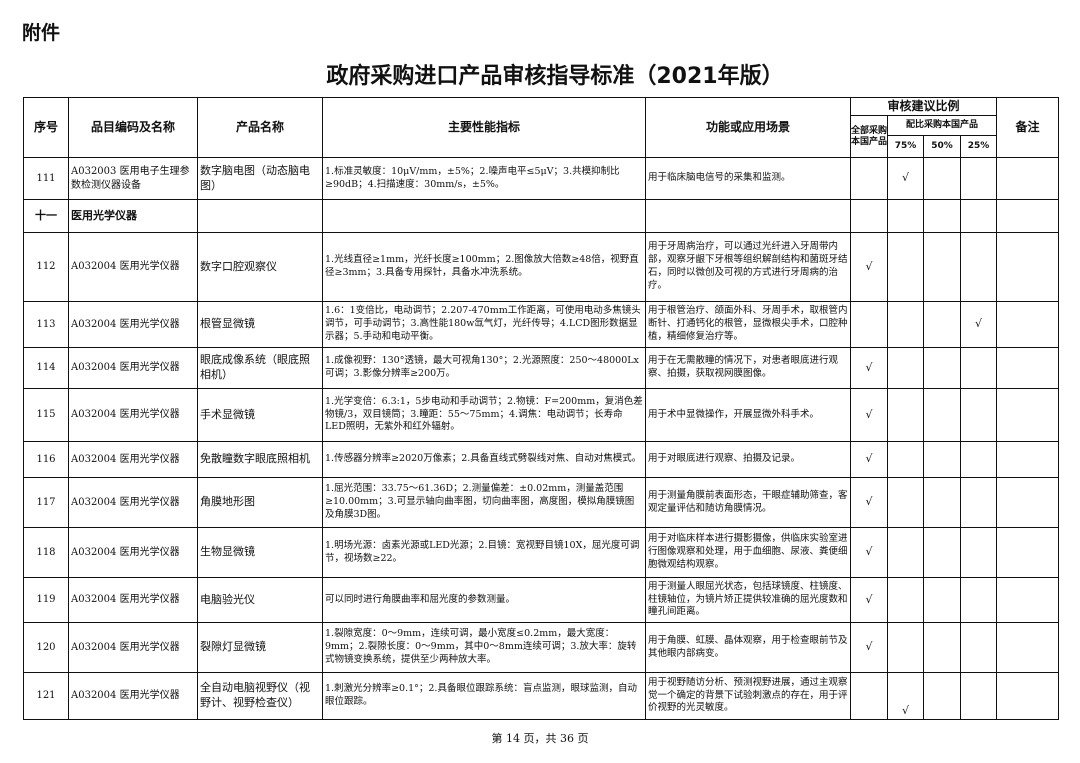 This screenshot has width=1080, height=763. I want to click on header-25: 25%, so click(978, 146).